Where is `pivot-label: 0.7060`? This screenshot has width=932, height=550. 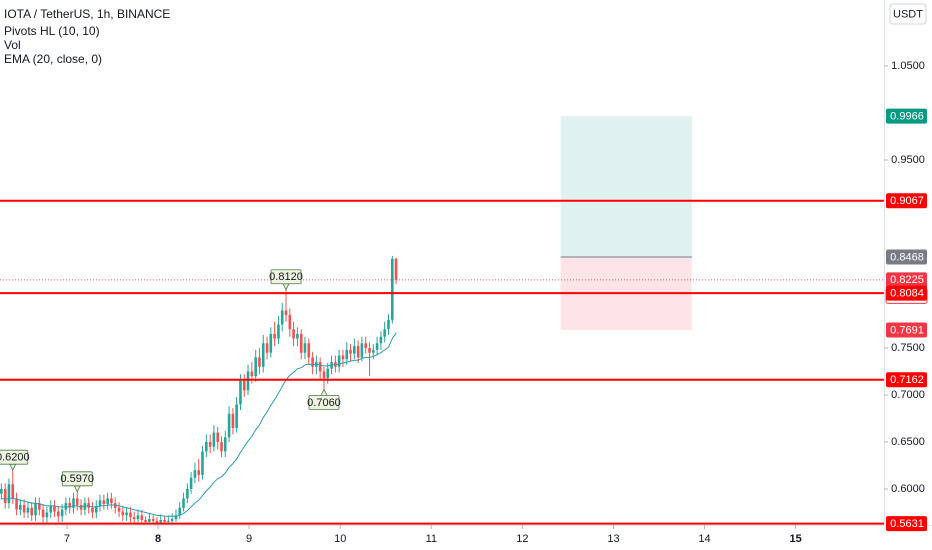
pivot-label: 0.7060 is located at coordinates (324, 403).